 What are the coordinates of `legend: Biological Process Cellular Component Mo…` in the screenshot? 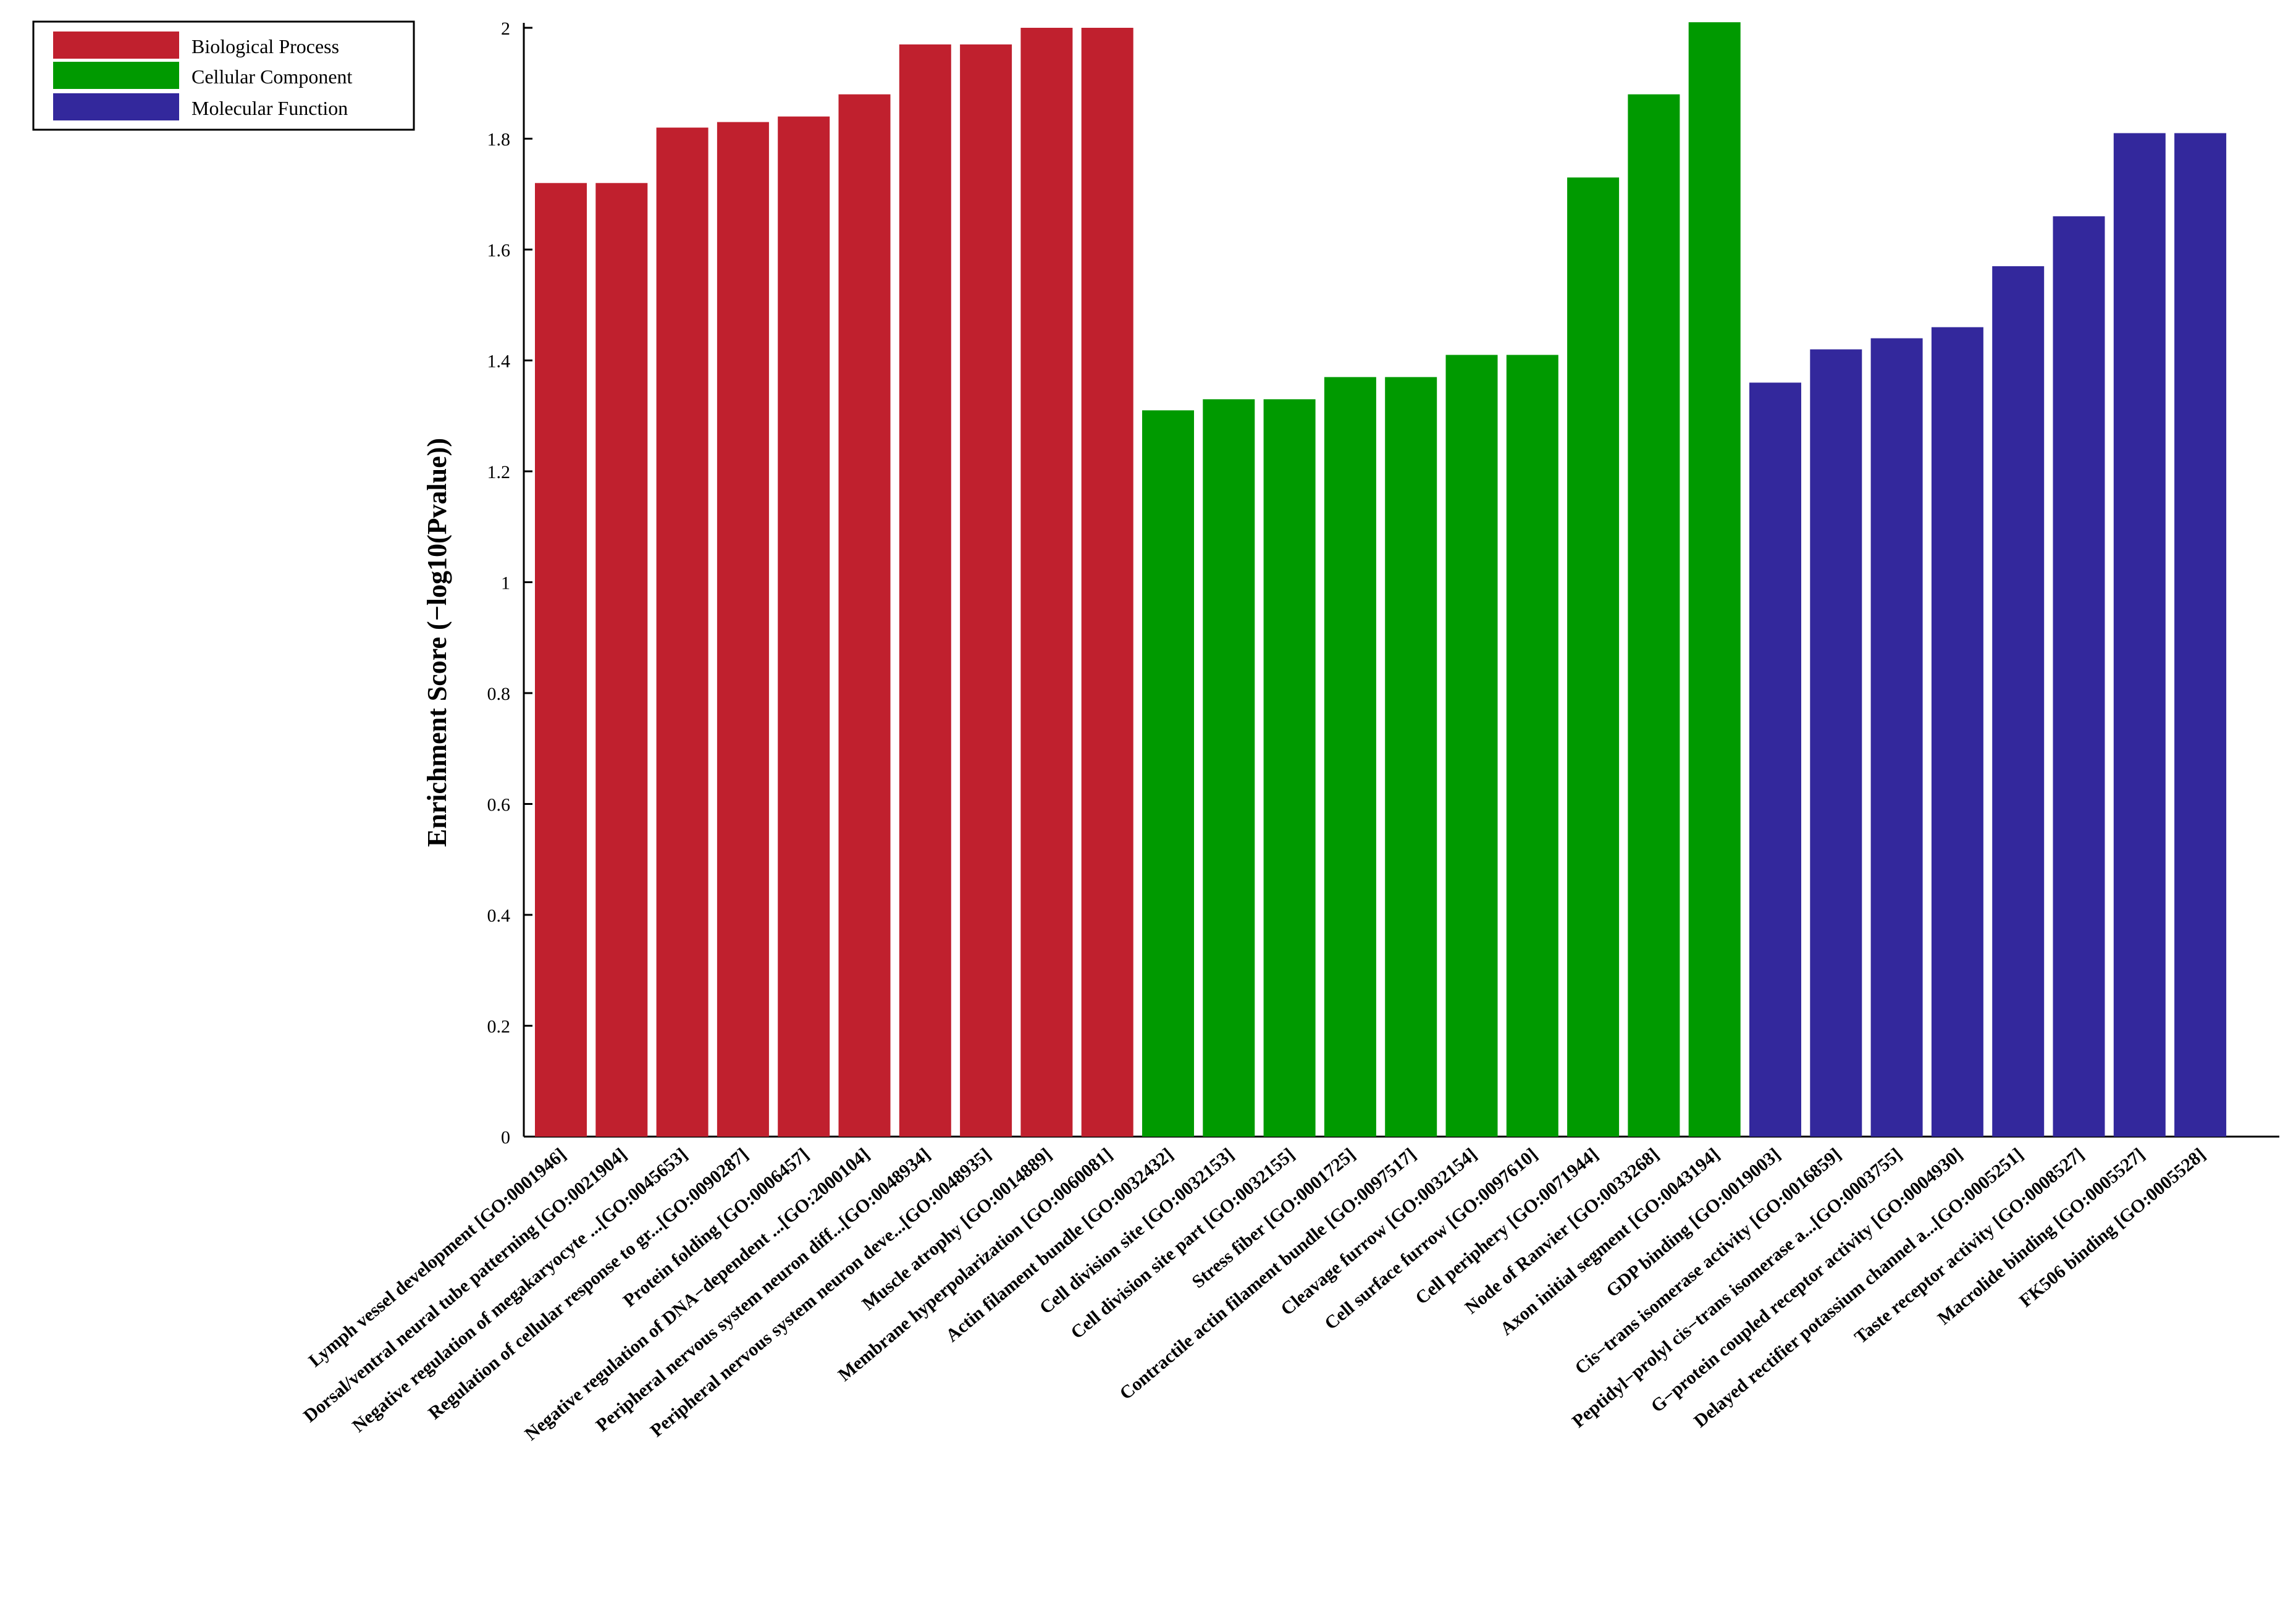 It's located at (223, 75).